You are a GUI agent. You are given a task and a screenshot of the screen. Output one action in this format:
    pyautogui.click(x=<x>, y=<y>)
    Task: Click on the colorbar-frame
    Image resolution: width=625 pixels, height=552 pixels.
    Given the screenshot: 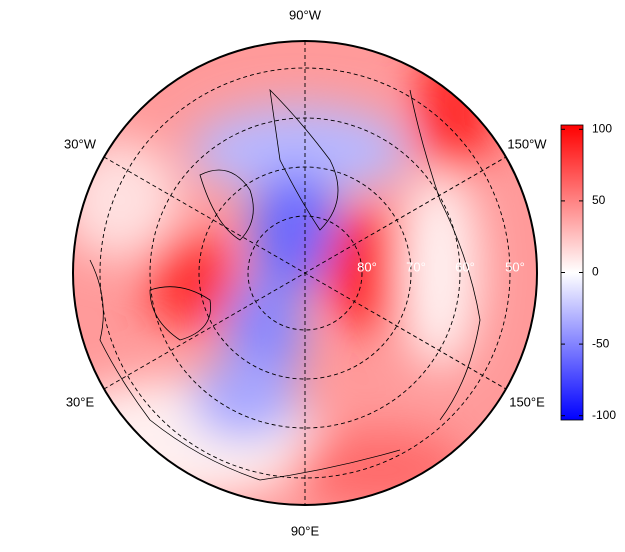 What is the action you would take?
    pyautogui.click(x=572, y=272)
    